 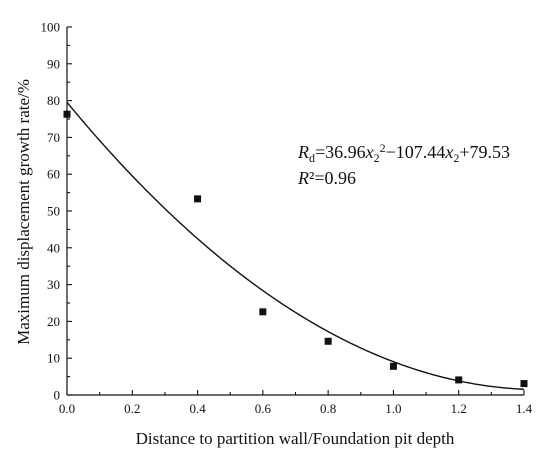 I want to click on y-tick-label: 40, so click(x=53, y=247).